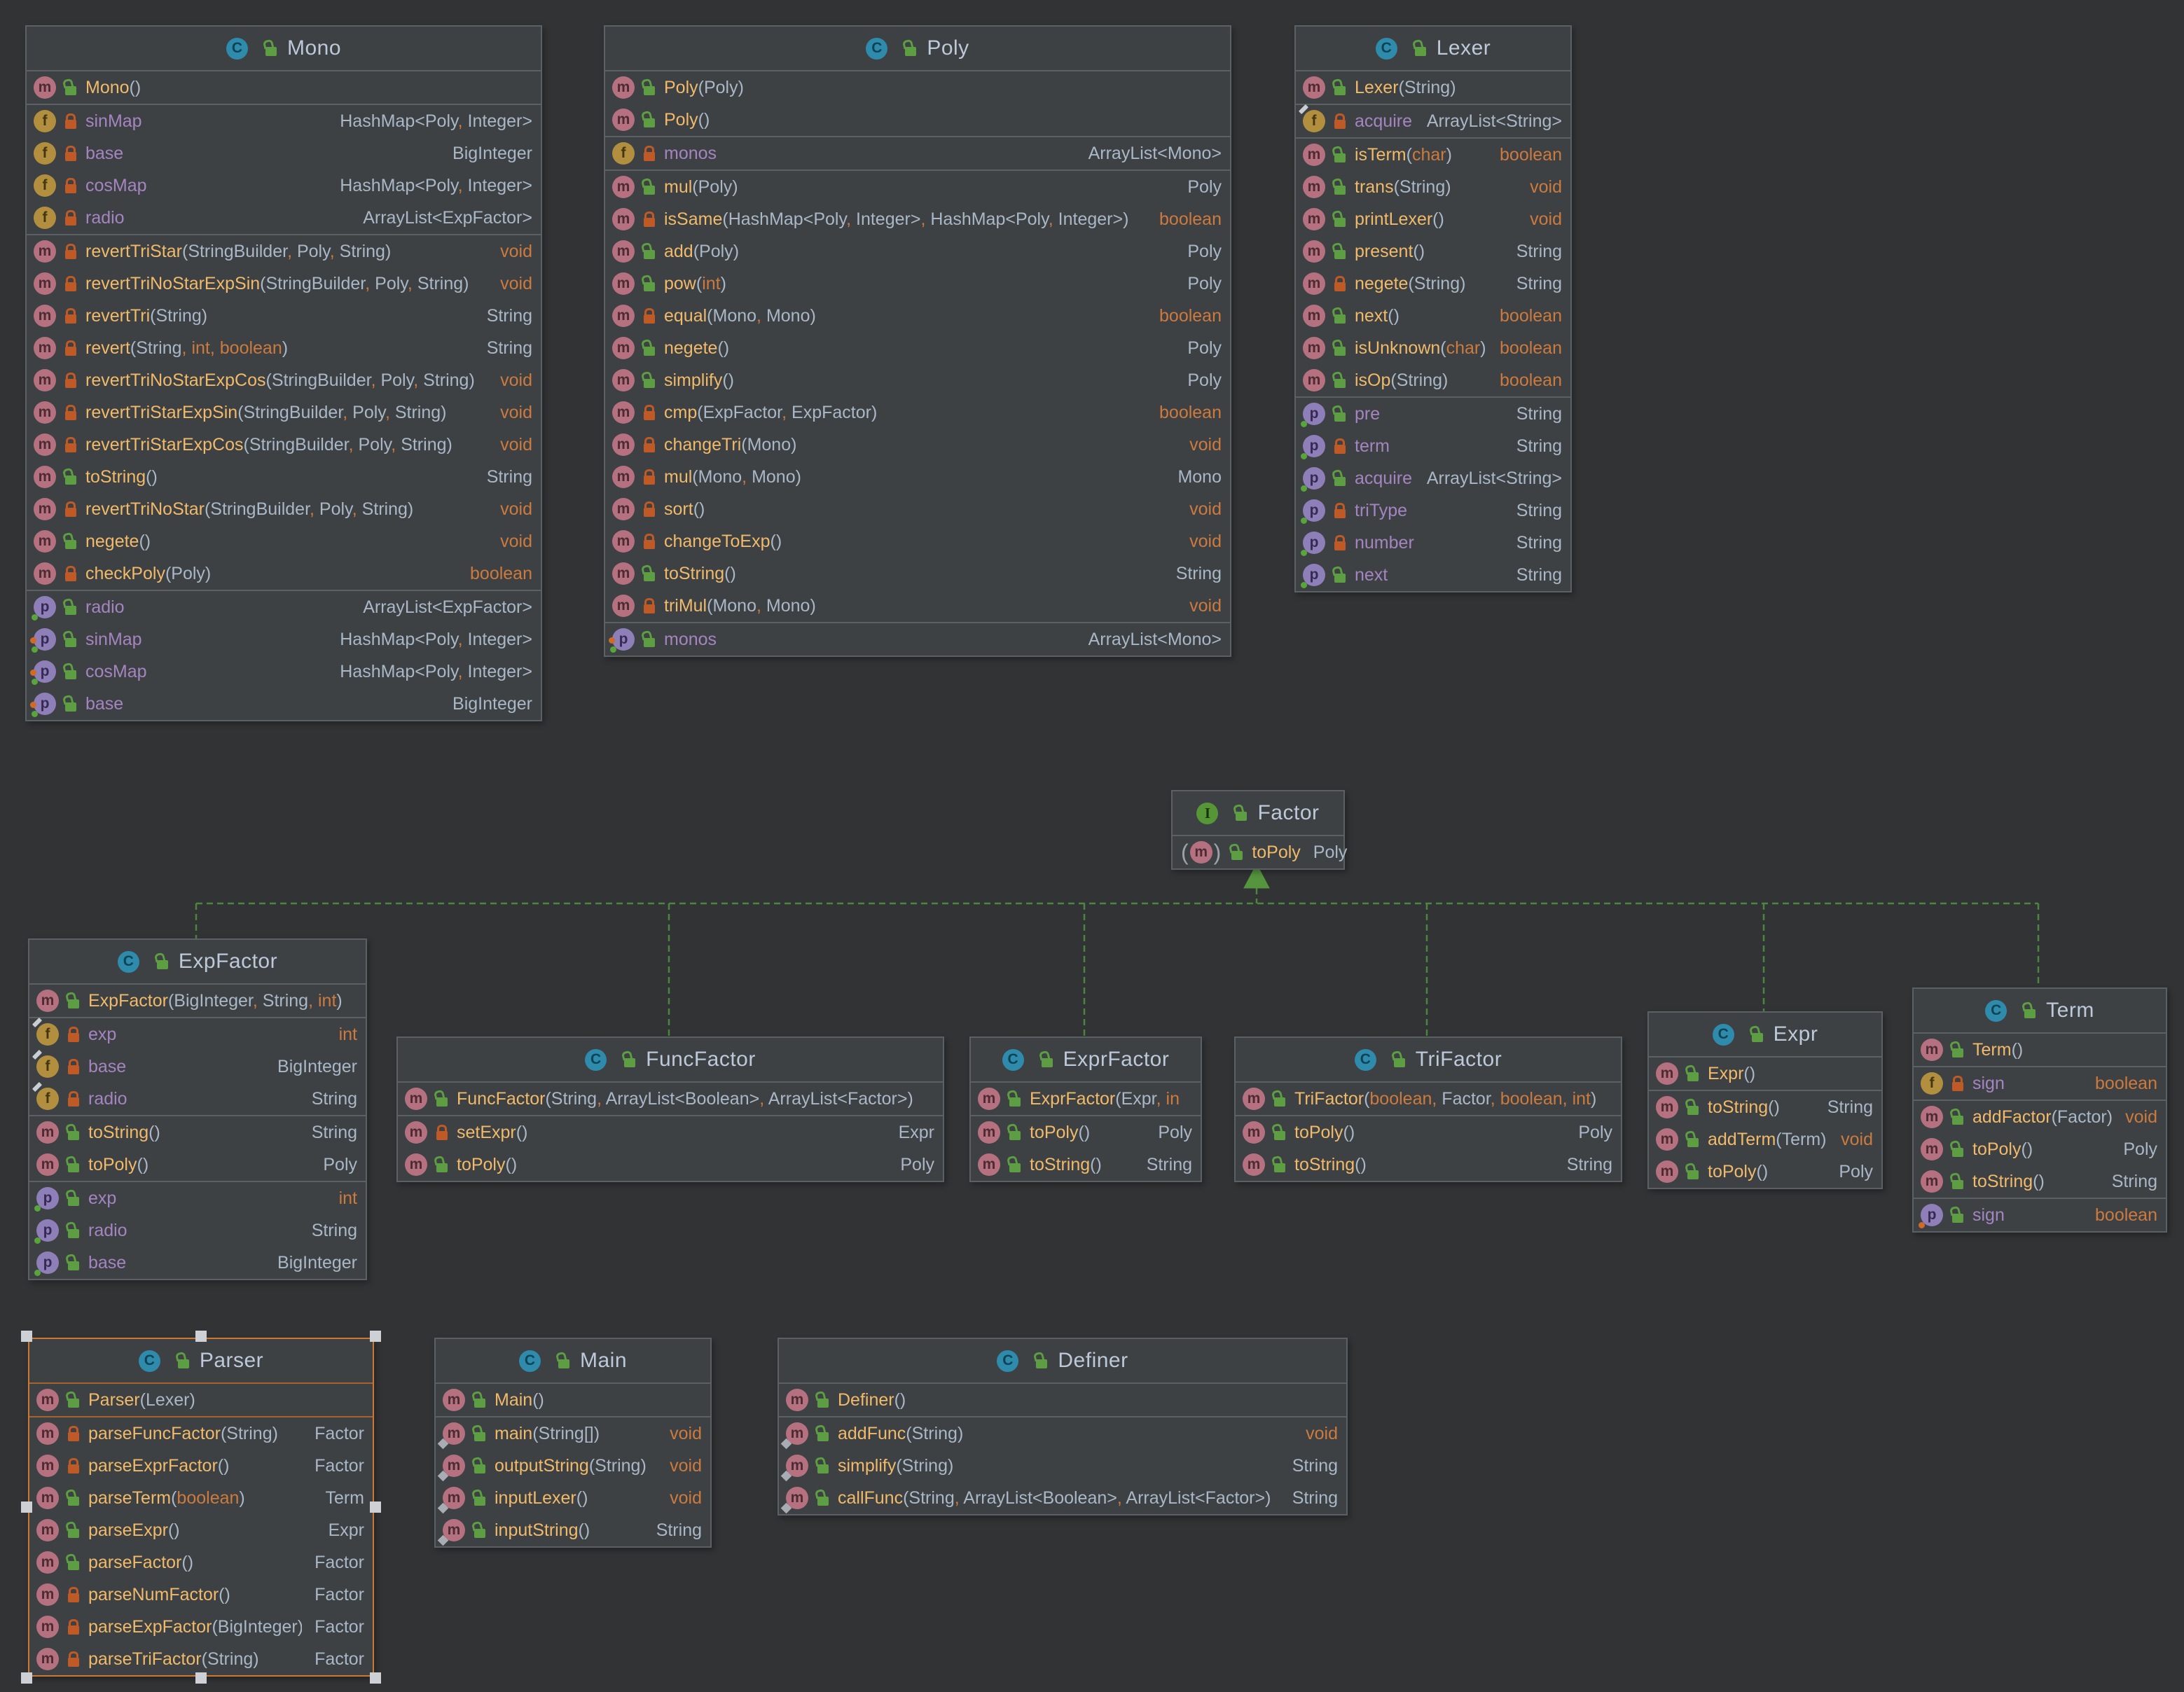  I want to click on member-row-negete: m negete() void, so click(284, 541).